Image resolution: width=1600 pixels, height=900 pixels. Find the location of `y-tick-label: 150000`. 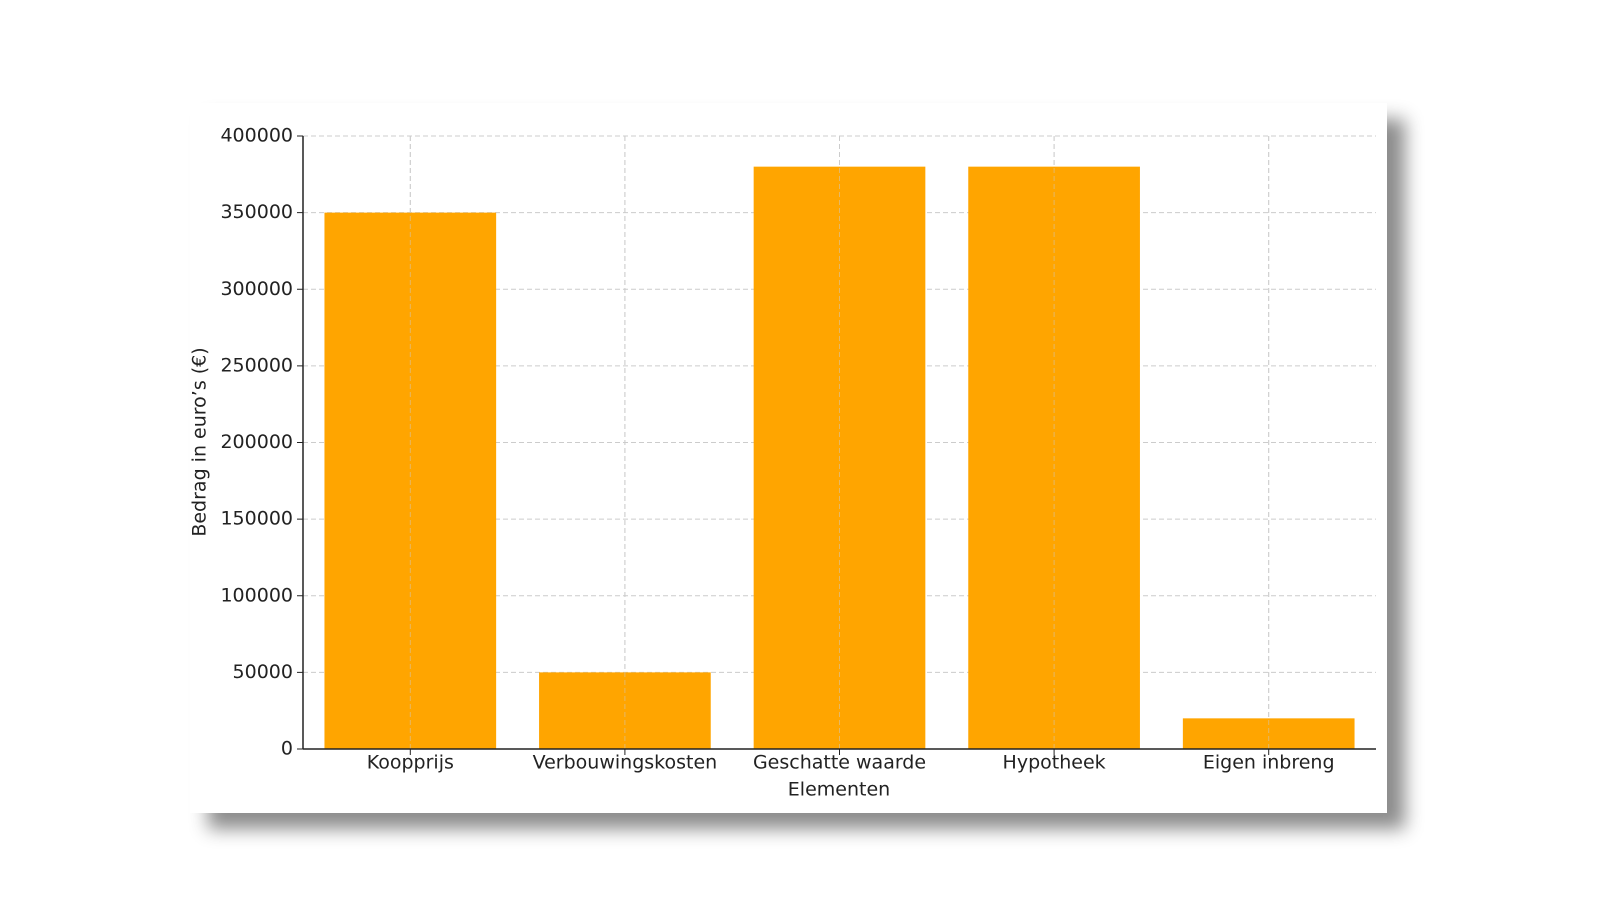

y-tick-label: 150000 is located at coordinates (256, 519).